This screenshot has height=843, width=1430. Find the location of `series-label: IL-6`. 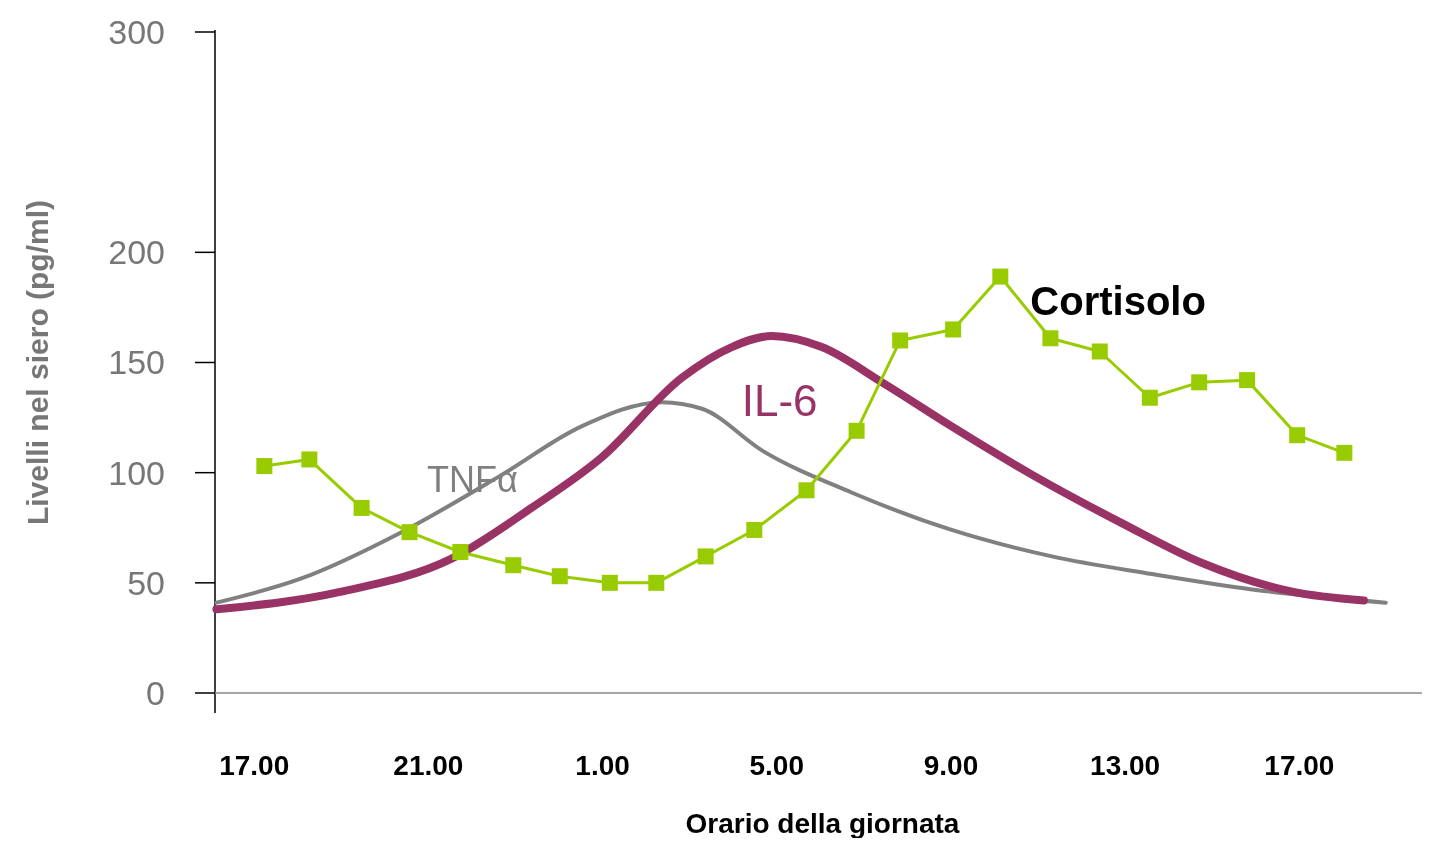

series-label: IL-6 is located at coordinates (779, 401).